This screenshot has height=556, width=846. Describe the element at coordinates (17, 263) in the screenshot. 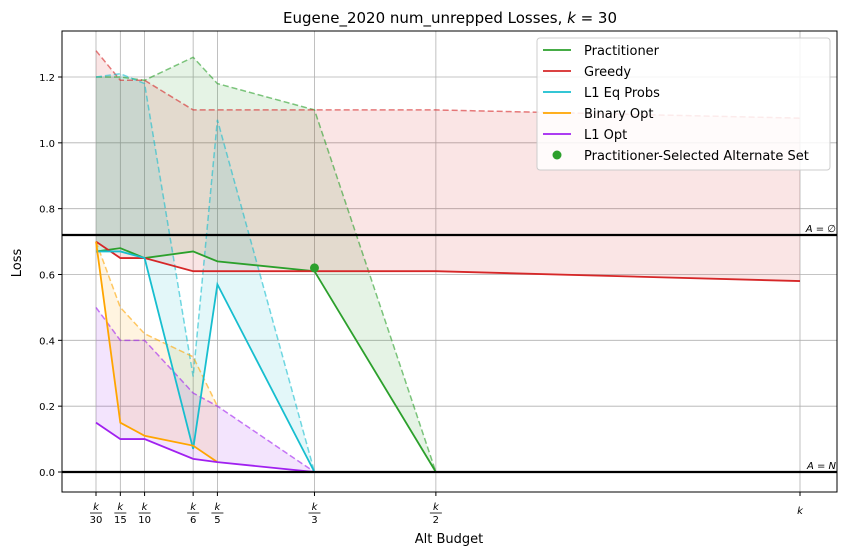

I see `y-axis-label: Loss` at that location.